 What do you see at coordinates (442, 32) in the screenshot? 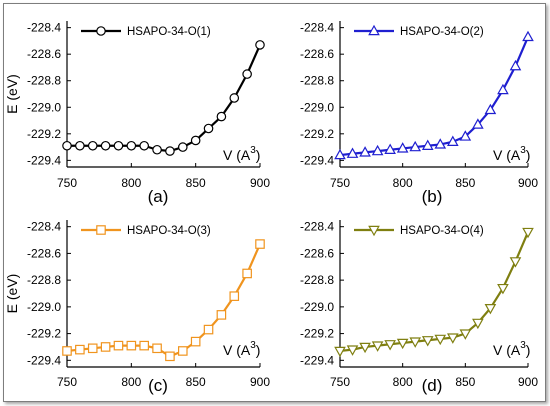
I see `legend-label: HSAPO-34-O(2)` at bounding box center [442, 32].